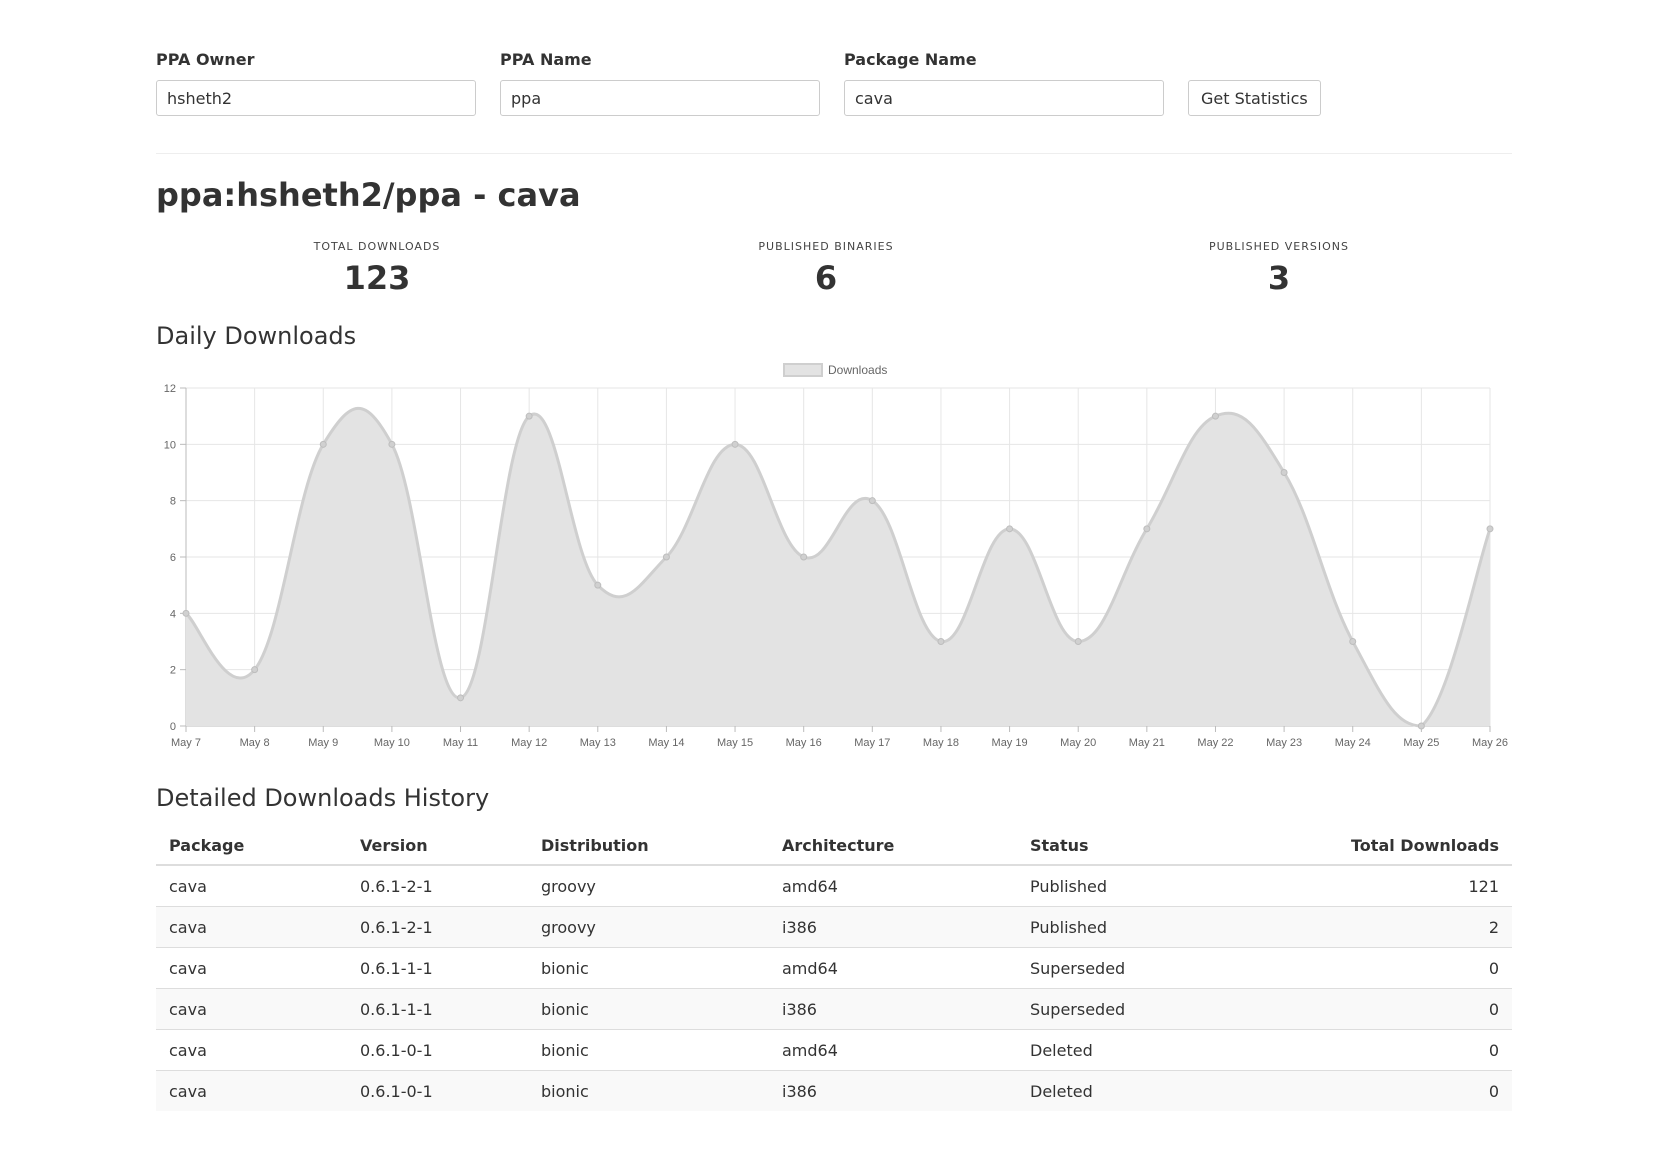 This screenshot has height=1152, width=1655. I want to click on cell-total-downloads: 2, so click(1377, 927).